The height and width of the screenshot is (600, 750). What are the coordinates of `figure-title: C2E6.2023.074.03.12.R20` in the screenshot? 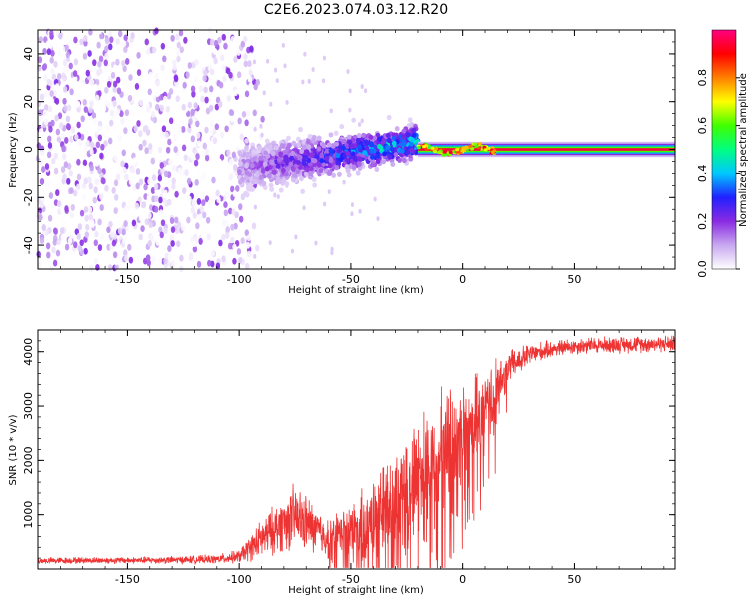 It's located at (356, 10).